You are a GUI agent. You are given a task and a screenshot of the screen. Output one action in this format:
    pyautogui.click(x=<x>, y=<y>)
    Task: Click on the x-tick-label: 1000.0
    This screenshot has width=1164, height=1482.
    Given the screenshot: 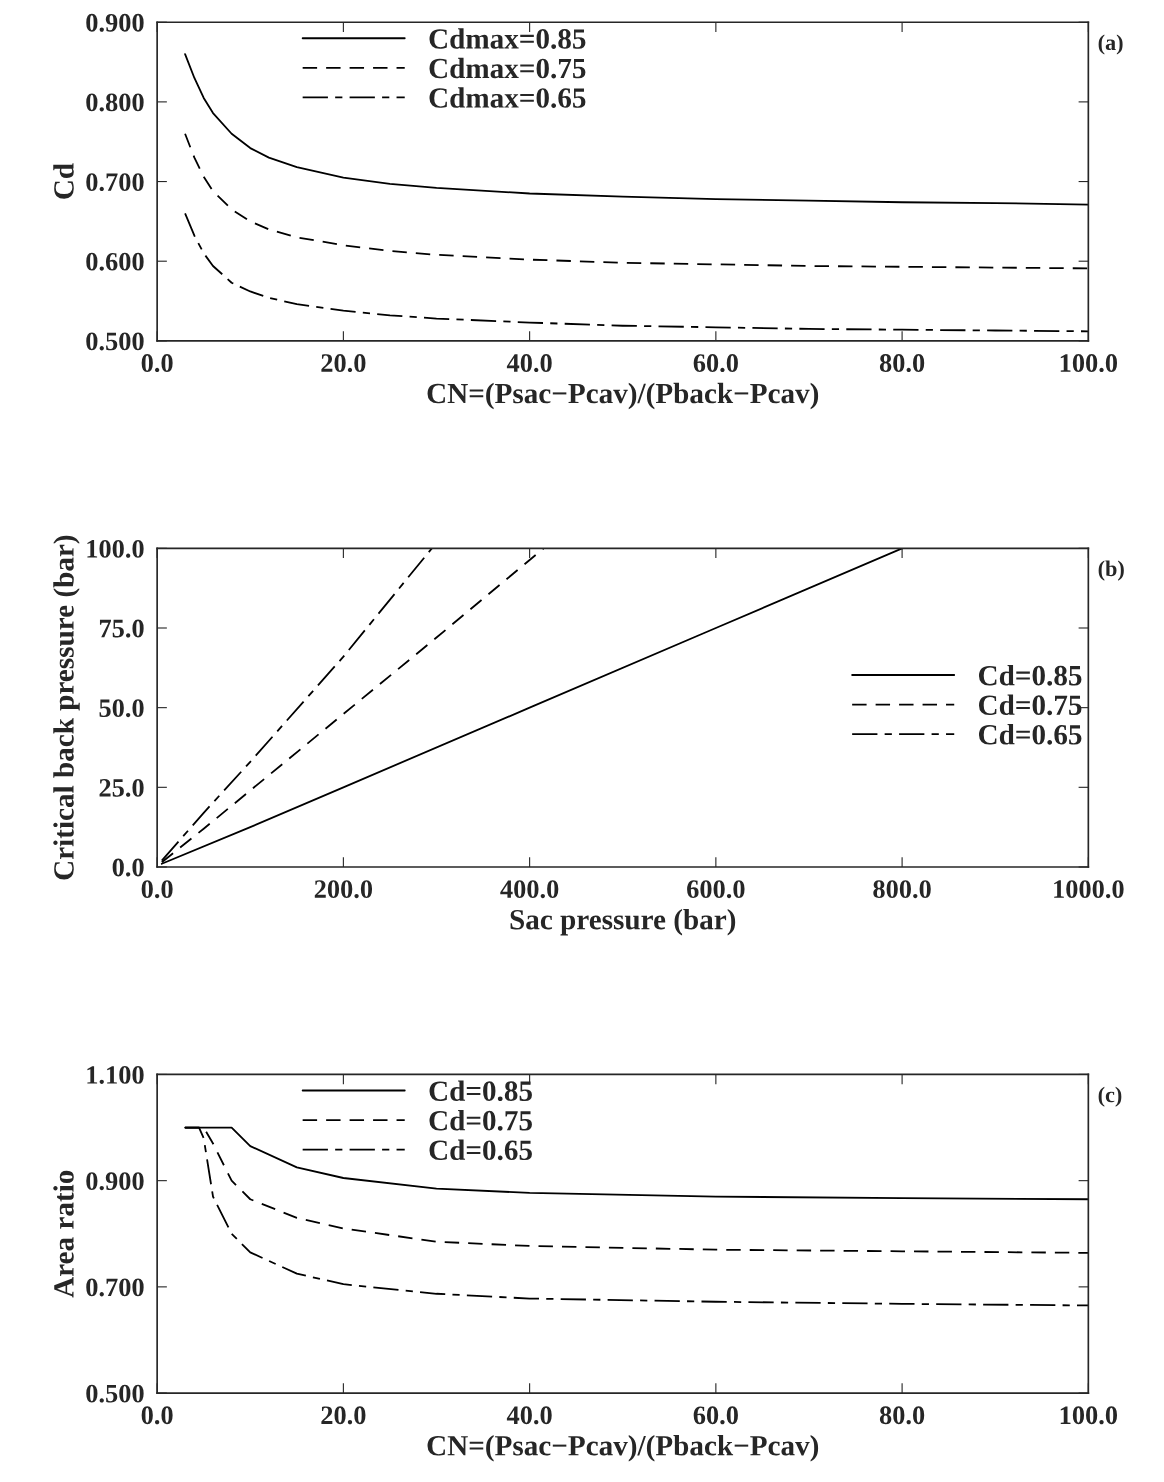 What is the action you would take?
    pyautogui.click(x=1089, y=889)
    